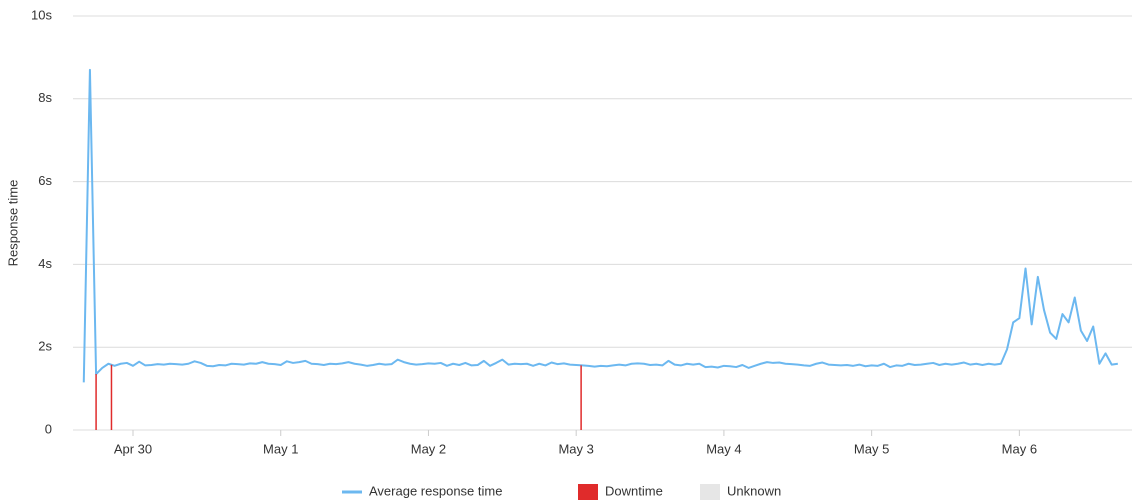 This screenshot has height=504, width=1136. What do you see at coordinates (45, 97) in the screenshot?
I see `y-tick-label: 8s` at bounding box center [45, 97].